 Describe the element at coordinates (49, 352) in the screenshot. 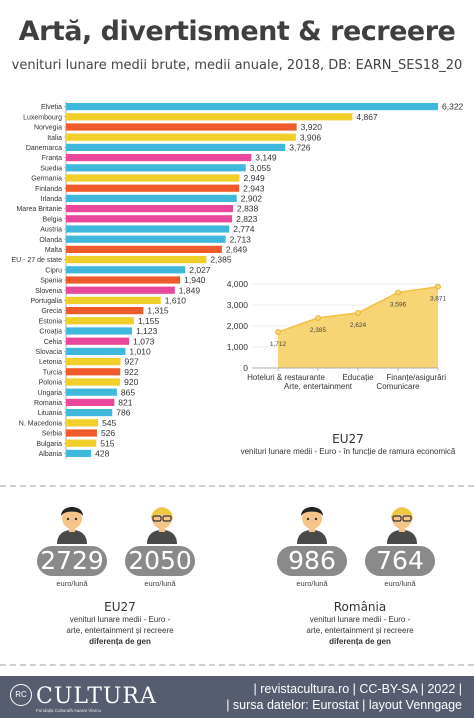

I see `bar-category-label: Slovacia` at that location.